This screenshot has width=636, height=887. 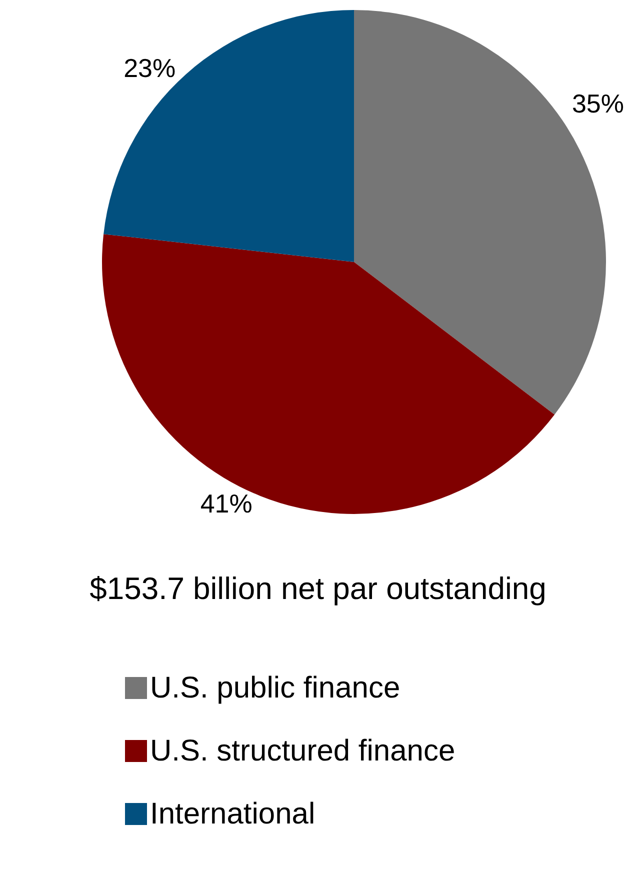 I want to click on legend-label: U.S. structured finance, so click(x=303, y=751).